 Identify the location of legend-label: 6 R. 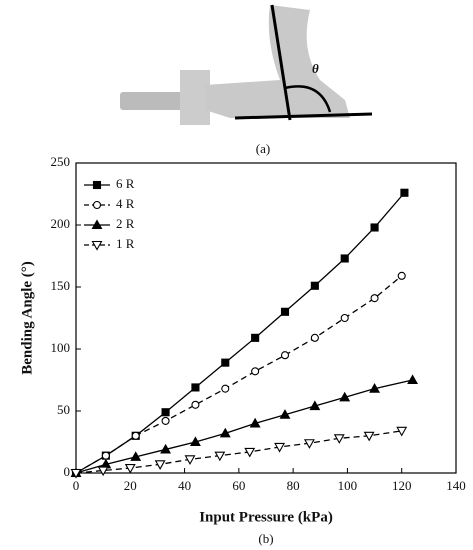
(125, 183).